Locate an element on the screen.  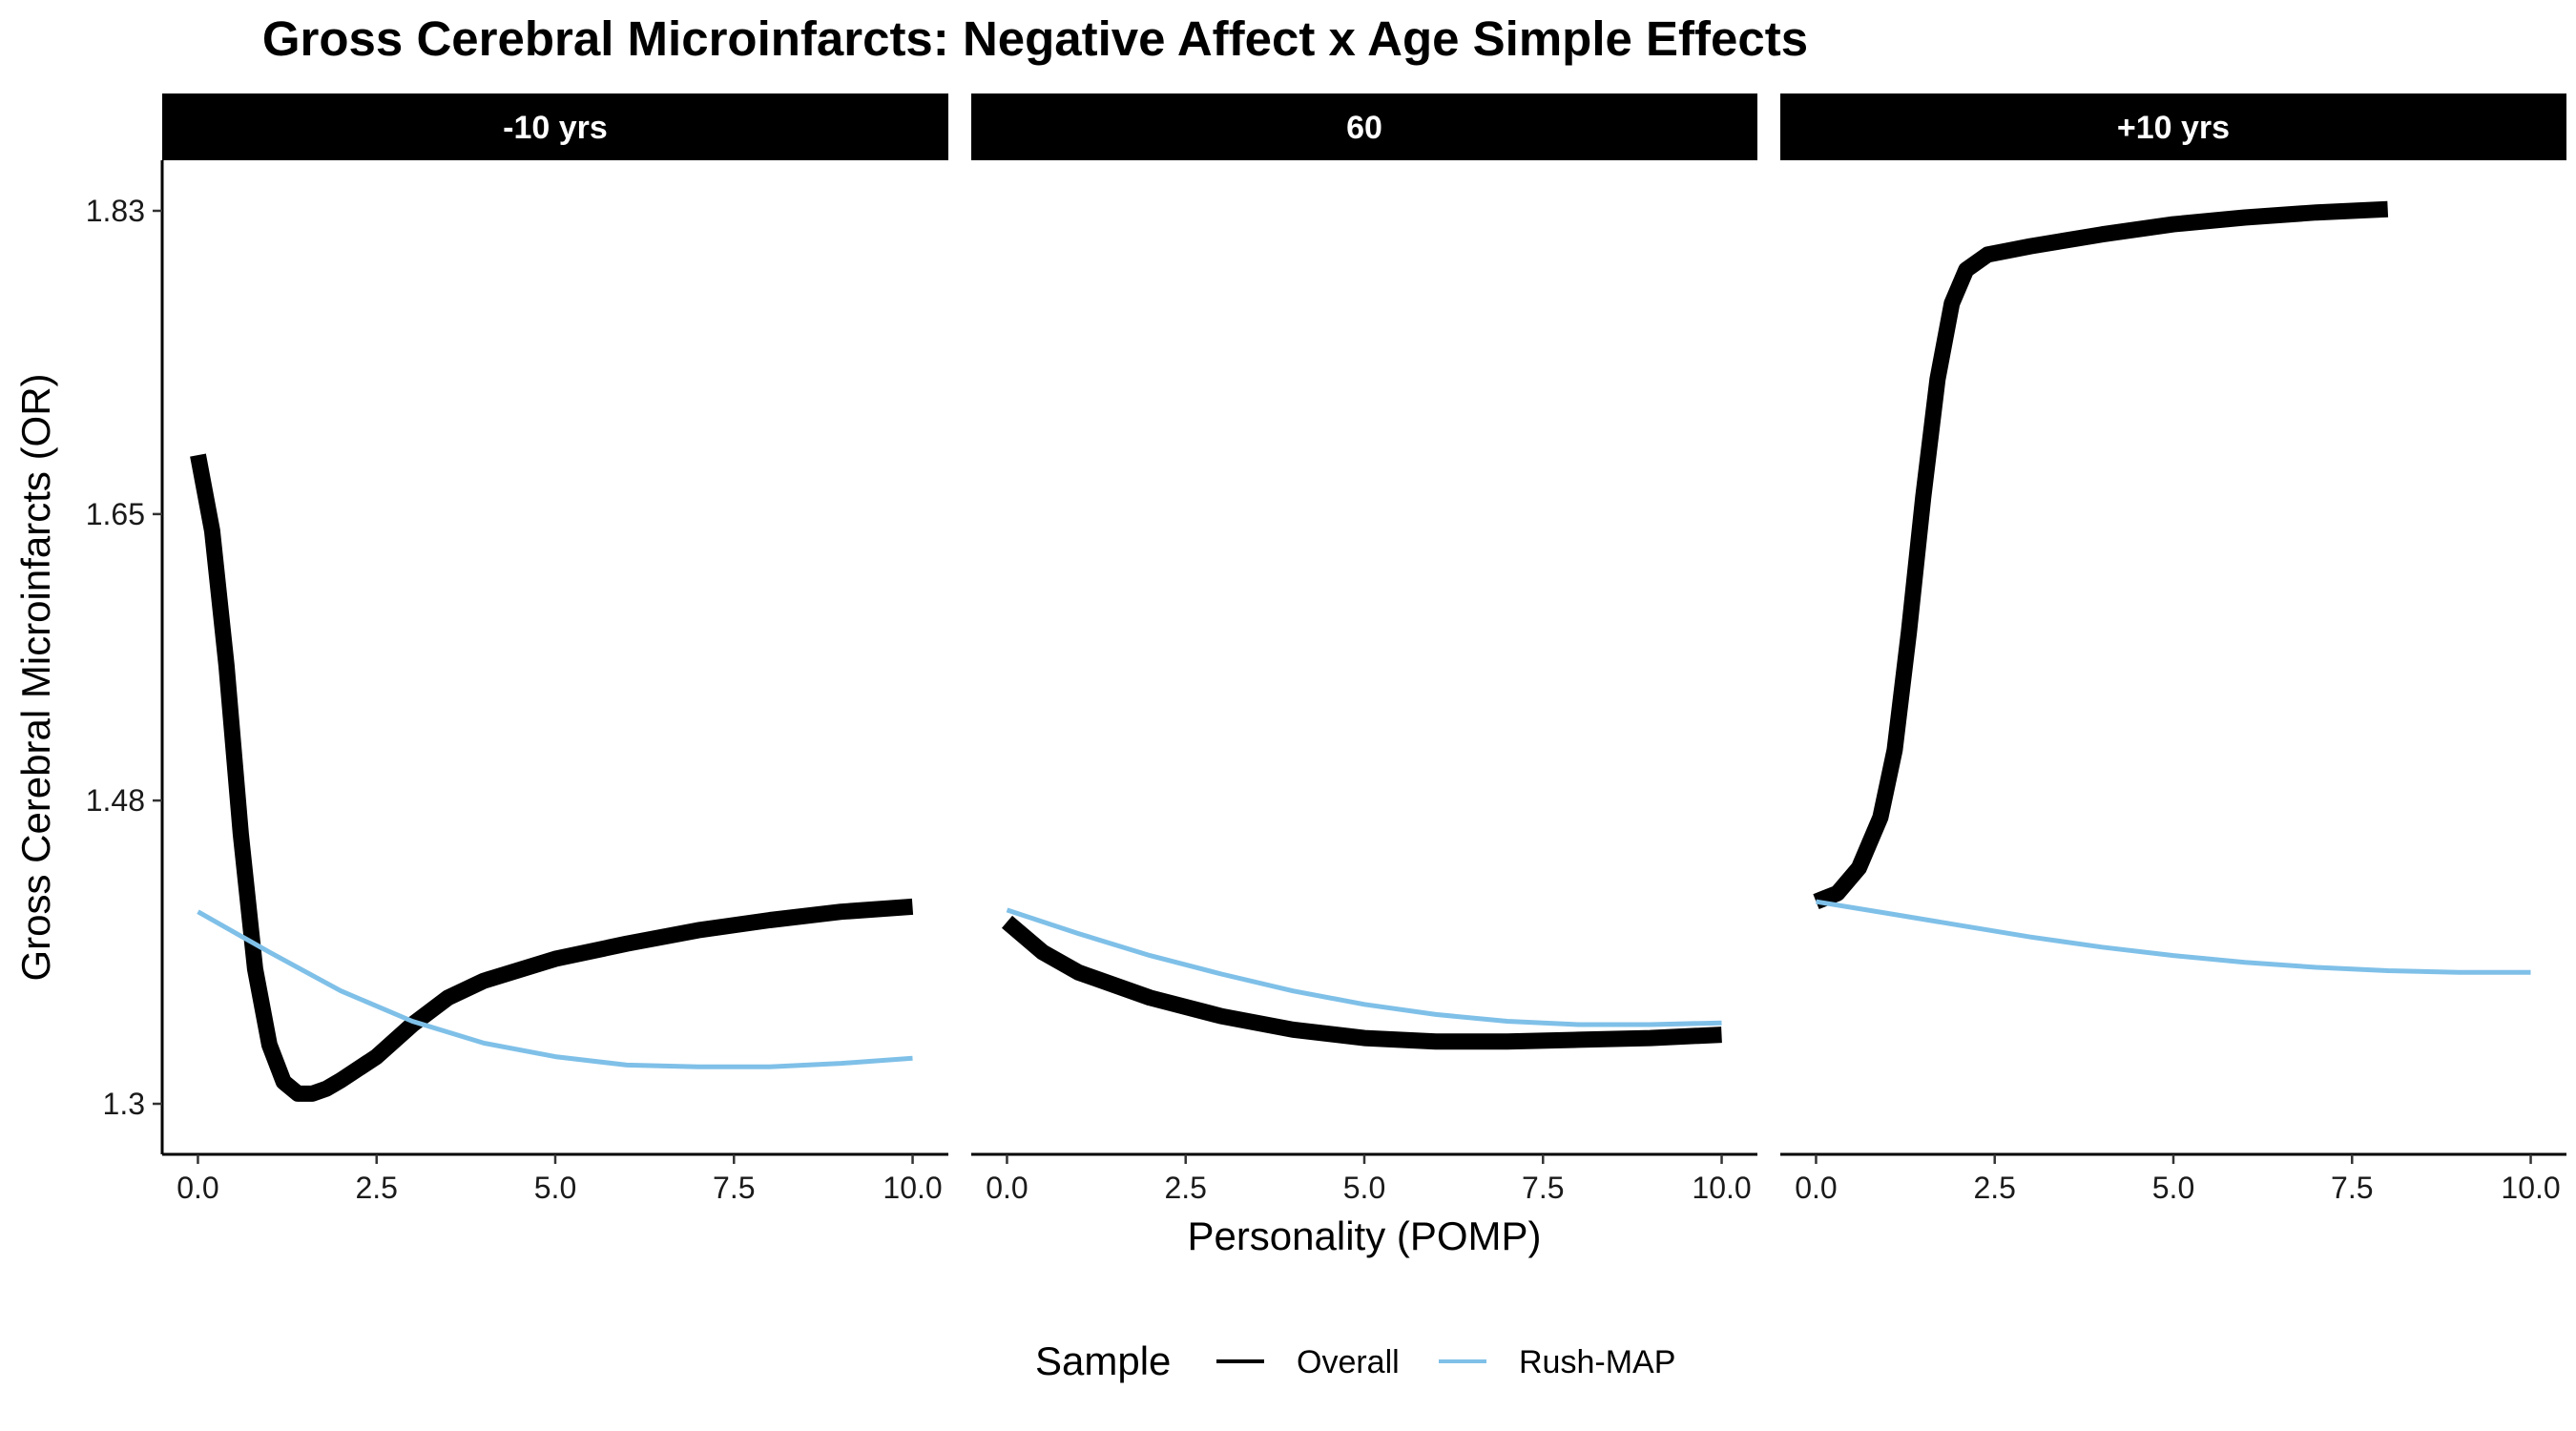
legend: Sample Overall Rush-MAP is located at coordinates (1355, 1360).